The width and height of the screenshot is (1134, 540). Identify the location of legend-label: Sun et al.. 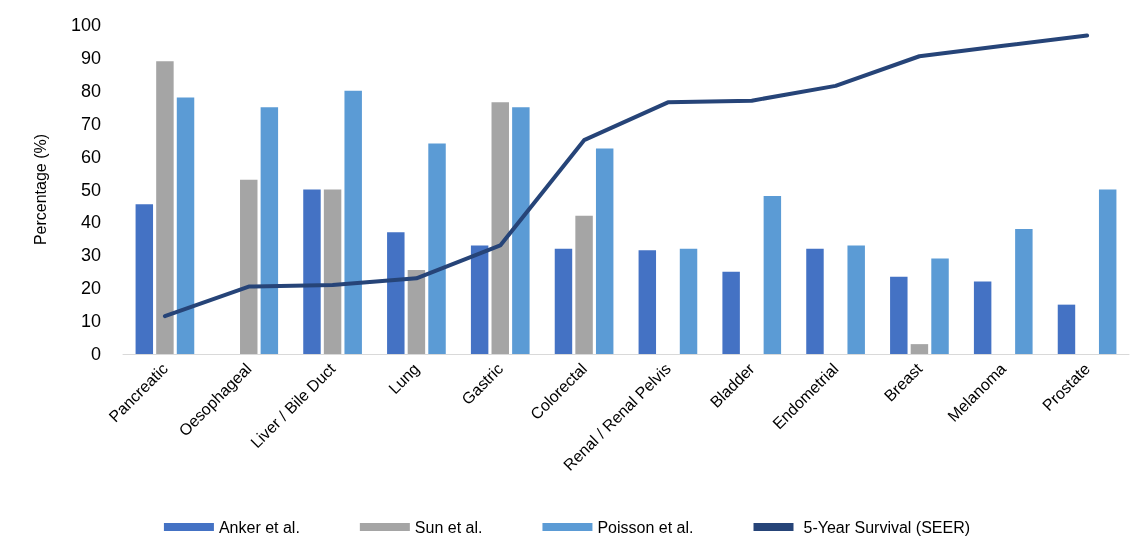
(448, 527).